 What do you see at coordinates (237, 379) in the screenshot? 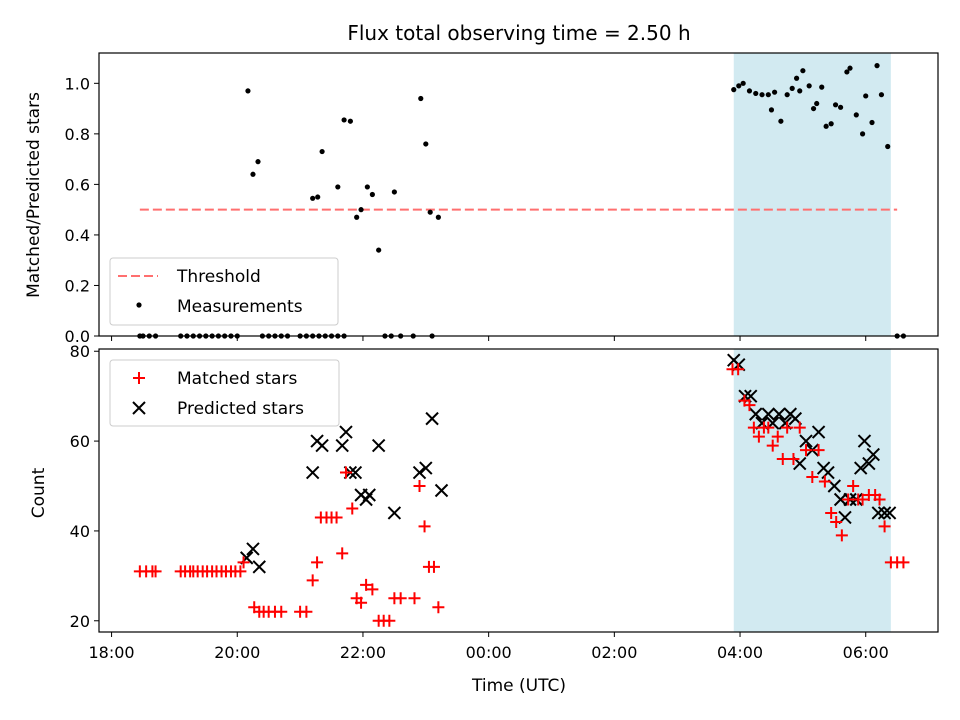
I see `matched-stars-legend-label: Matched stars` at bounding box center [237, 379].